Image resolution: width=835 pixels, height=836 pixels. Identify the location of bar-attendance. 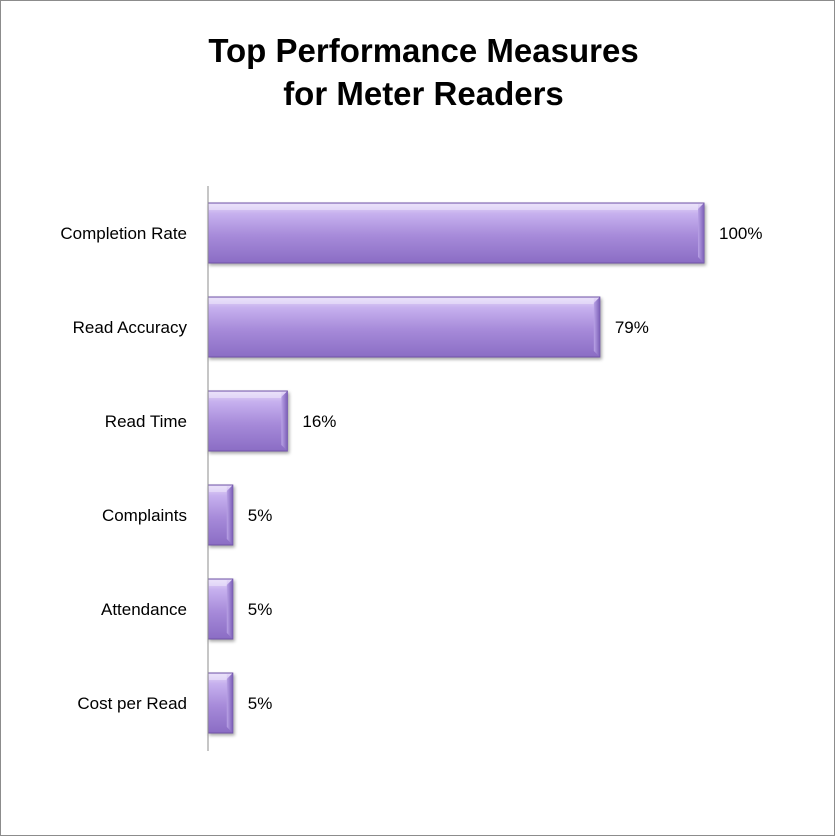
(220, 609).